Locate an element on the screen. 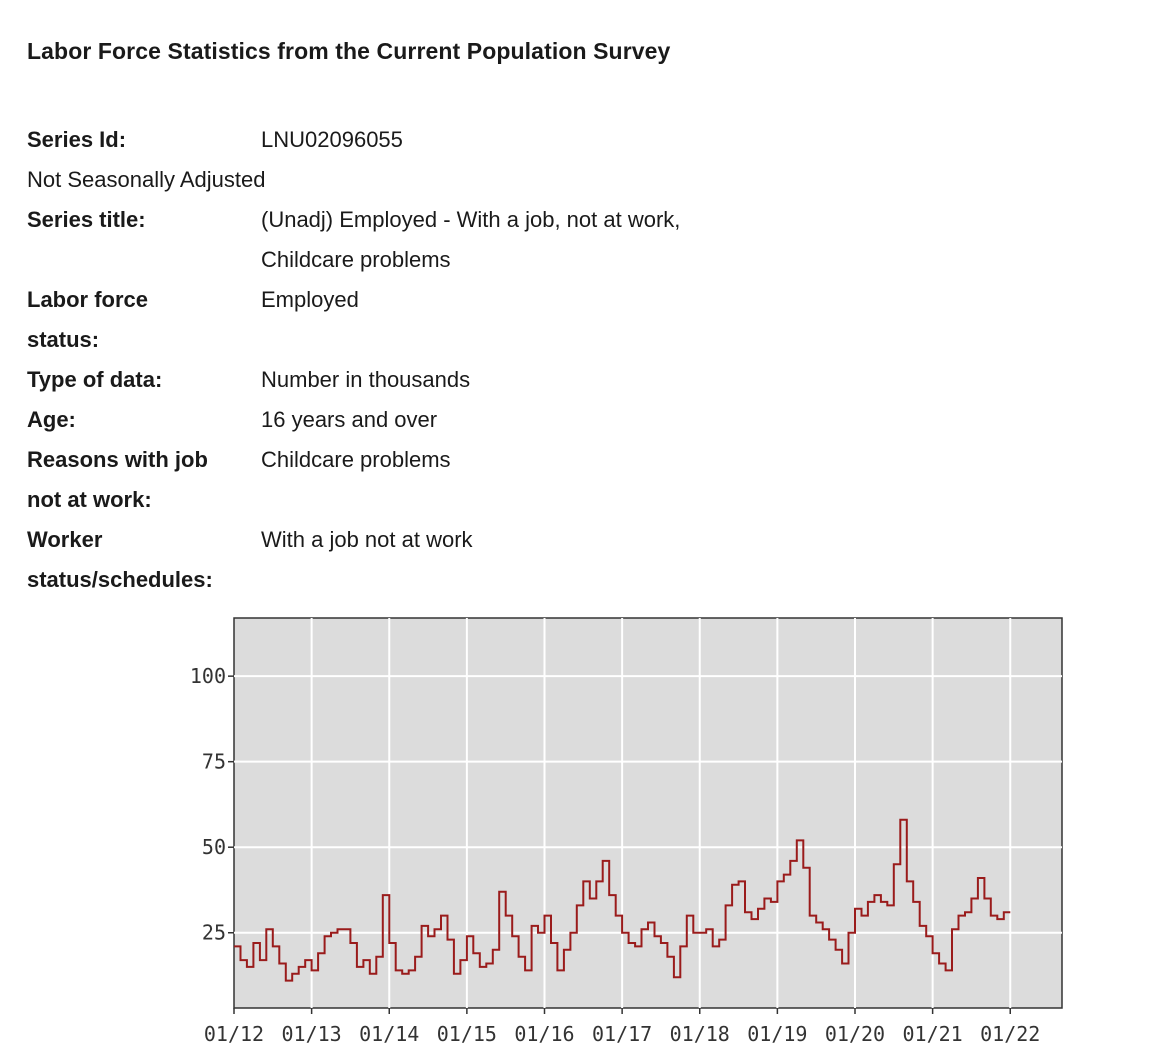 The image size is (1165, 1064). y-tick-label: 25 is located at coordinates (214, 933).